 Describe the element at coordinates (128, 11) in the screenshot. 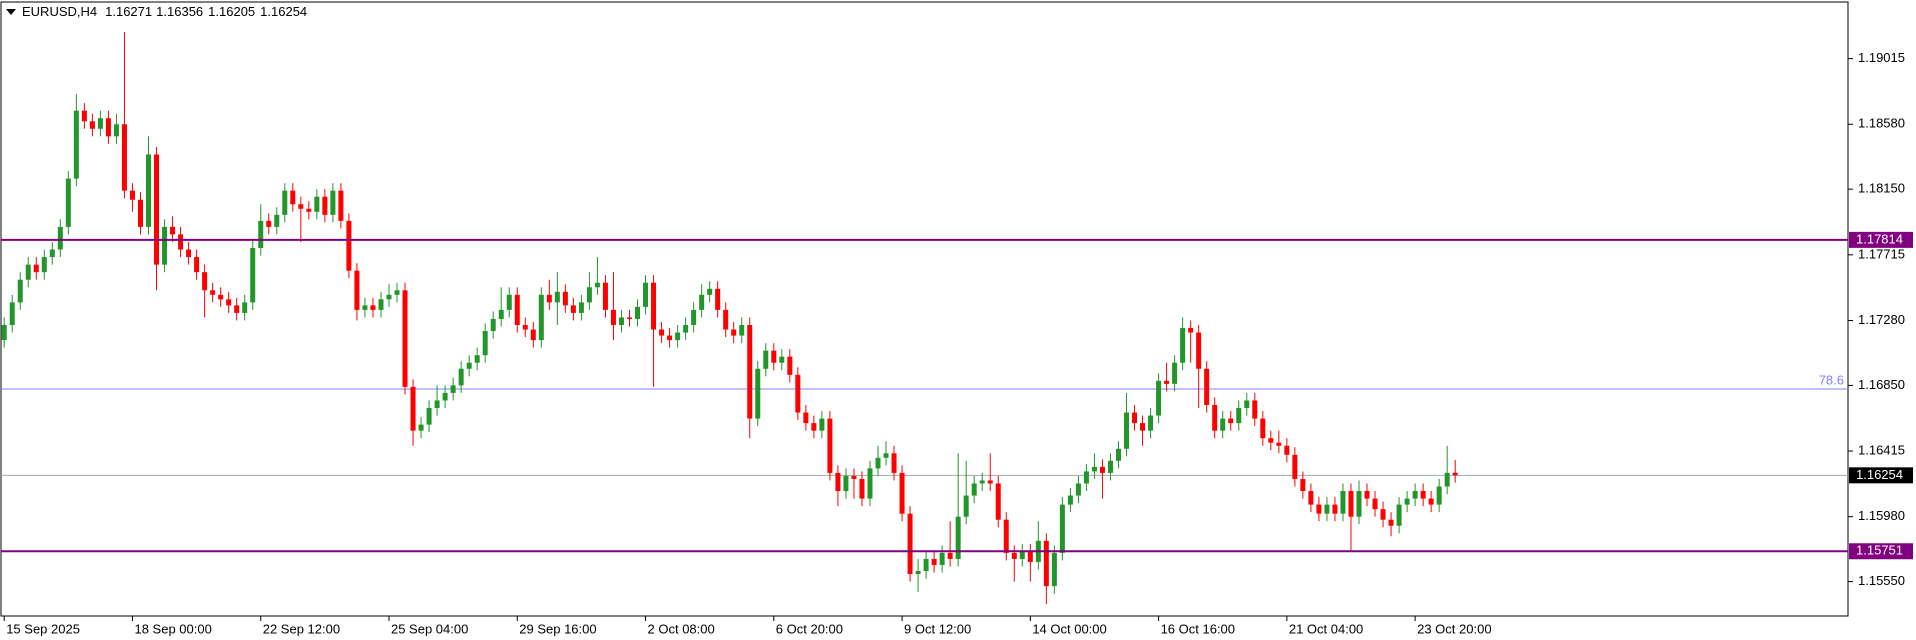

I see `header-open: 1.16271` at that location.